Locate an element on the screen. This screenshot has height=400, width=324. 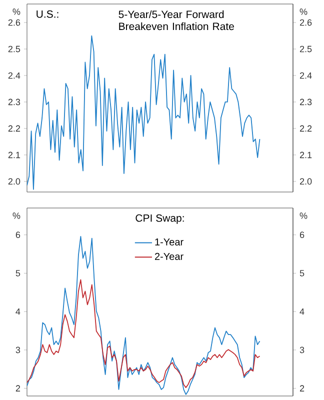
text: CPI Swap: is located at coordinates (160, 219).